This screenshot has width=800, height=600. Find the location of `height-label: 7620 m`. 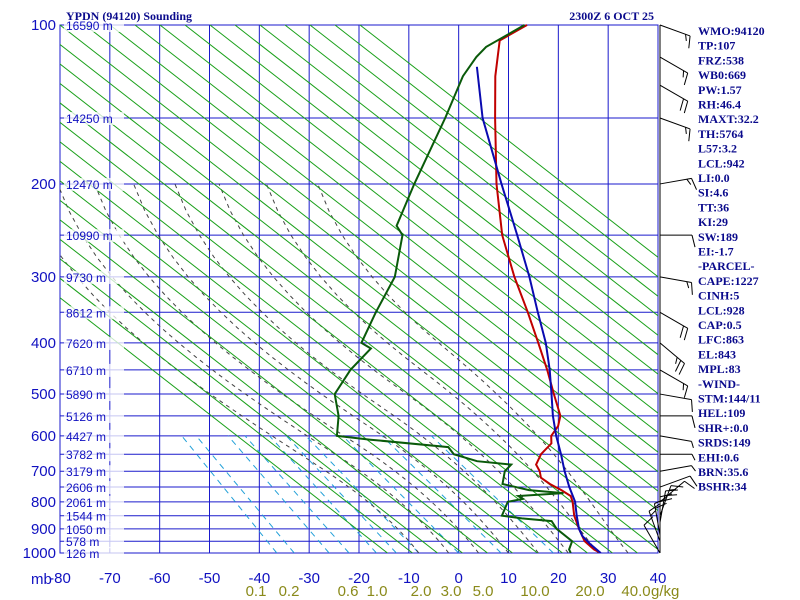

height-label: 7620 m is located at coordinates (86, 344).